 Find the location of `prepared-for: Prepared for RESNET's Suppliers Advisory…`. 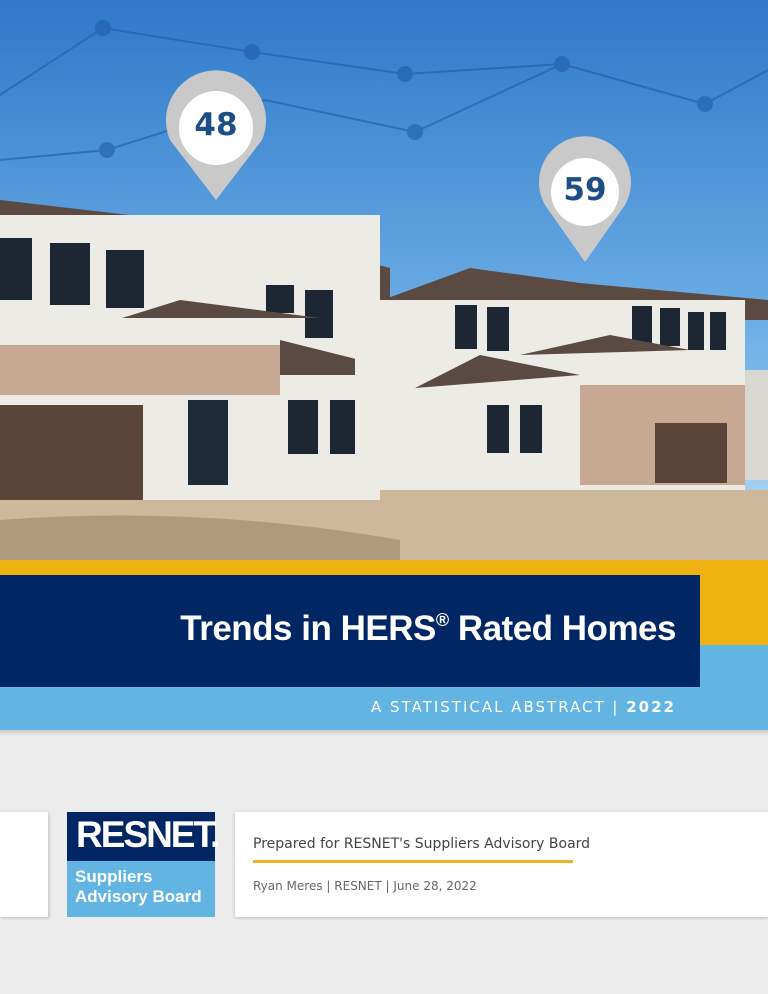

prepared-for: Prepared for RESNET's Suppliers Advisory… is located at coordinates (422, 844).